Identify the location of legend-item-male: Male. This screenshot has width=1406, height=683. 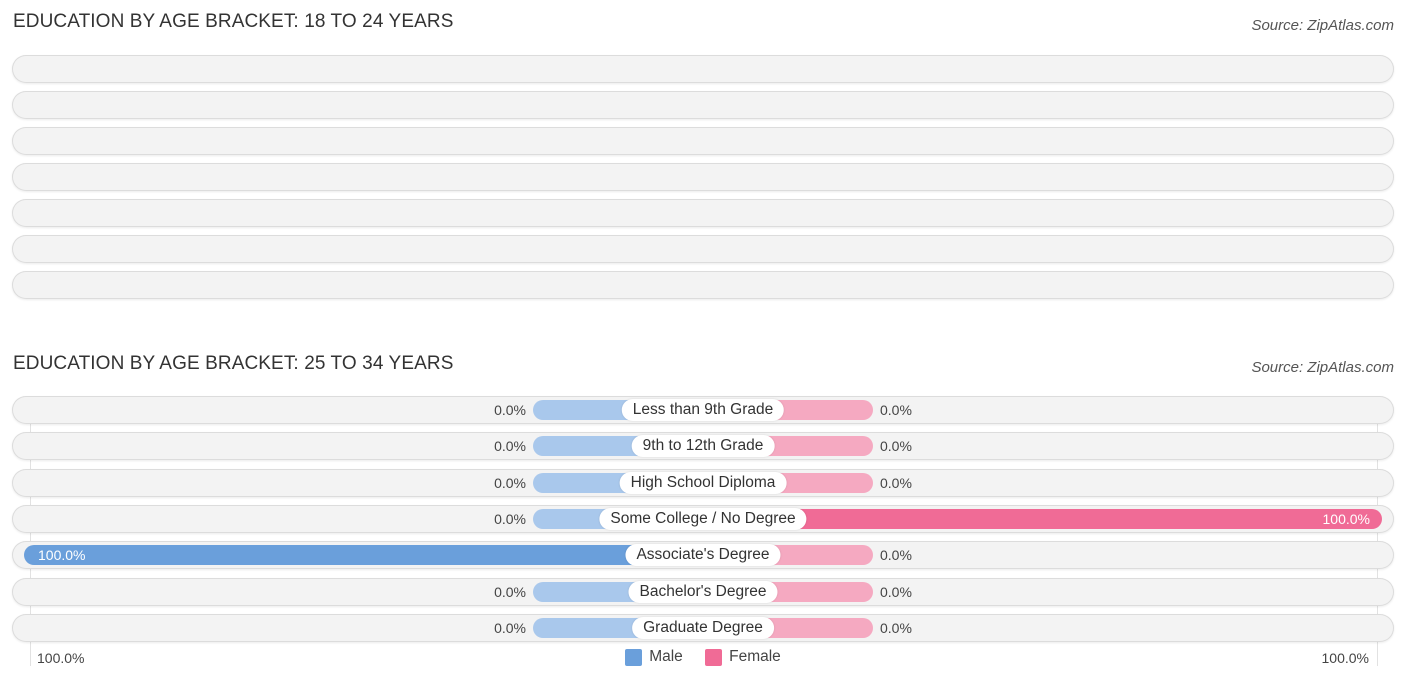
(654, 657).